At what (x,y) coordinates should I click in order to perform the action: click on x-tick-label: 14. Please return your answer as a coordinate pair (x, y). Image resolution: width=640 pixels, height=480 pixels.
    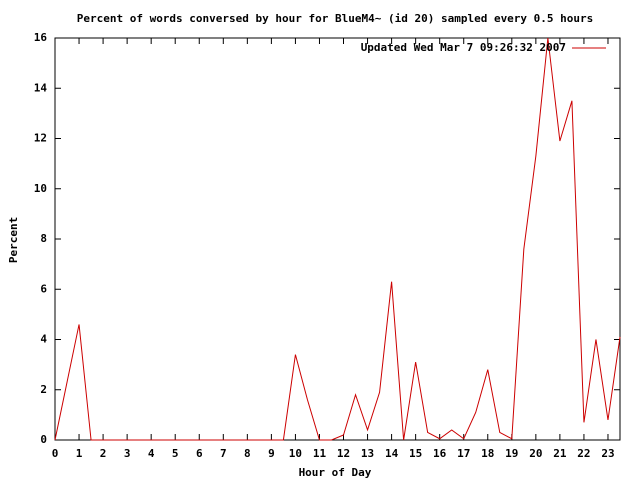
    Looking at the image, I should click on (392, 453).